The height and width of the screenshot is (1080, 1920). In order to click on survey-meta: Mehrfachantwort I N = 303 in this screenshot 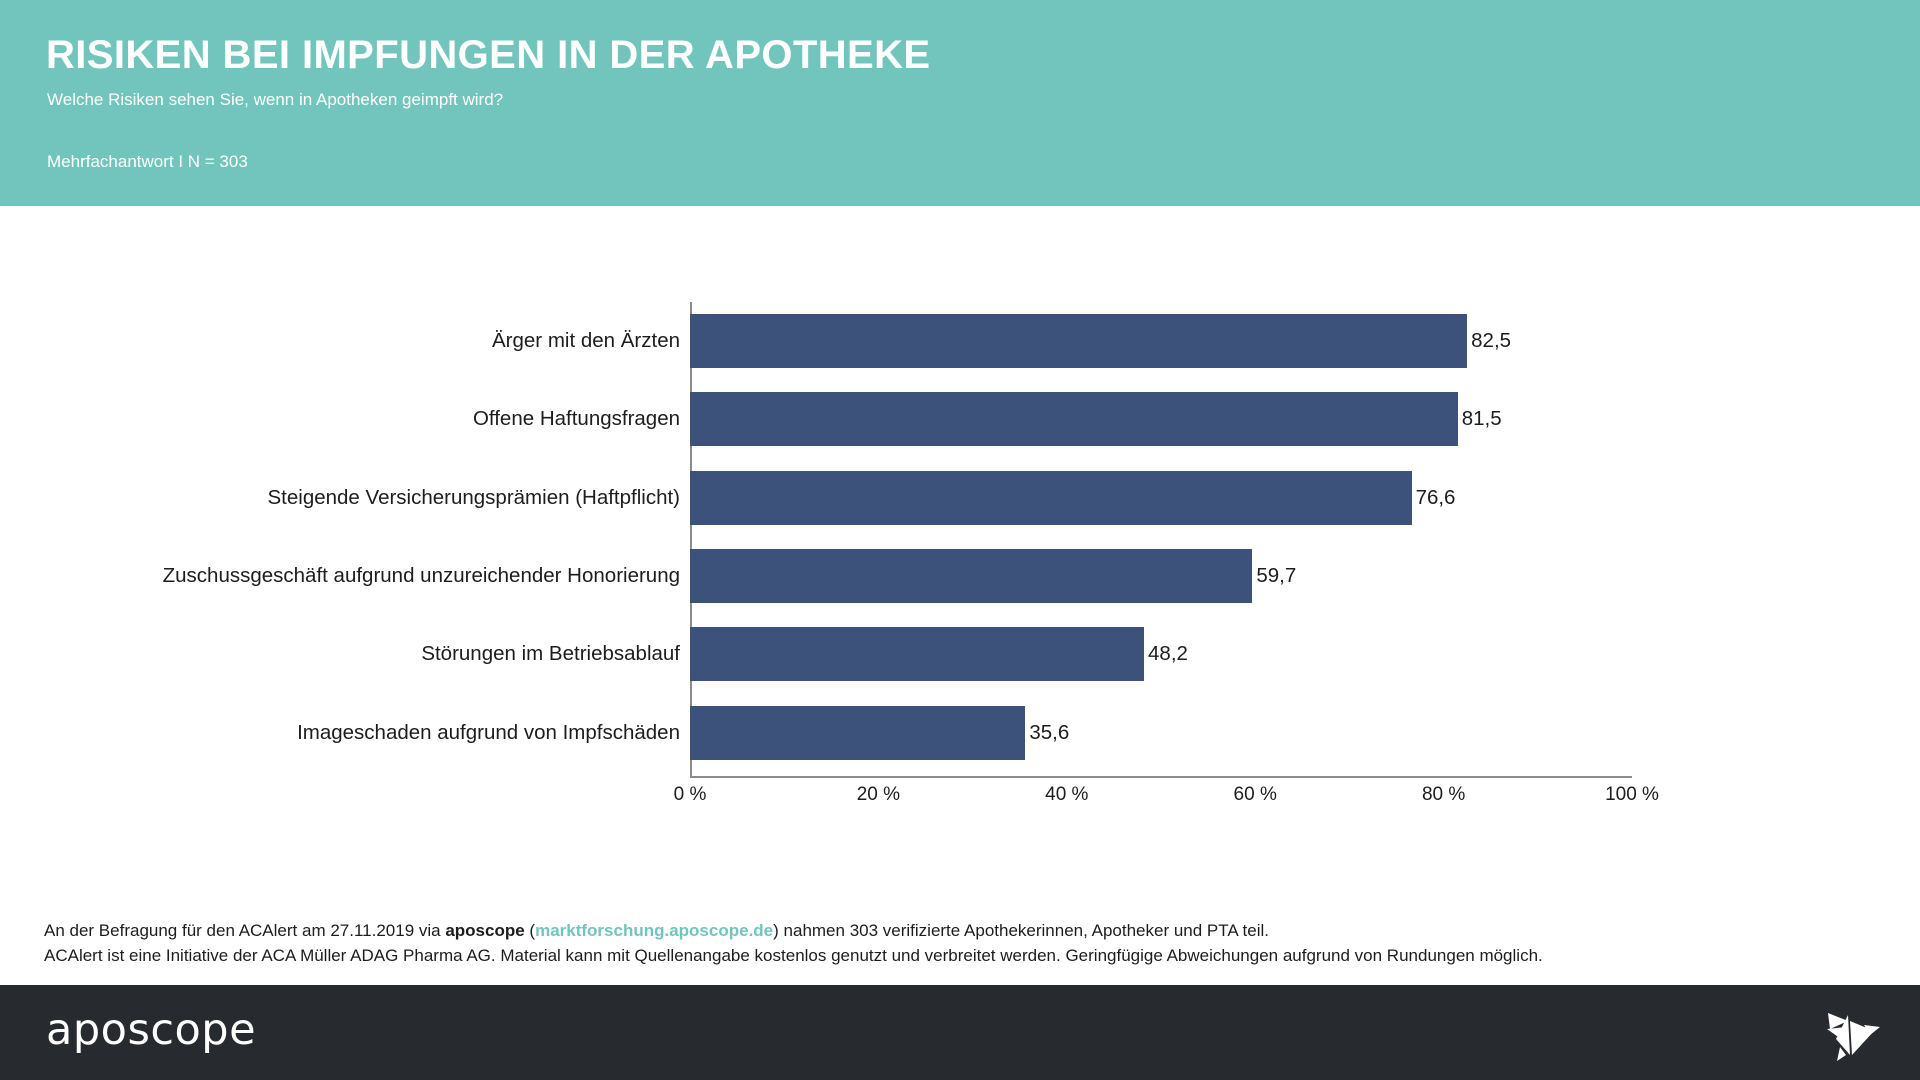, I will do `click(147, 161)`.